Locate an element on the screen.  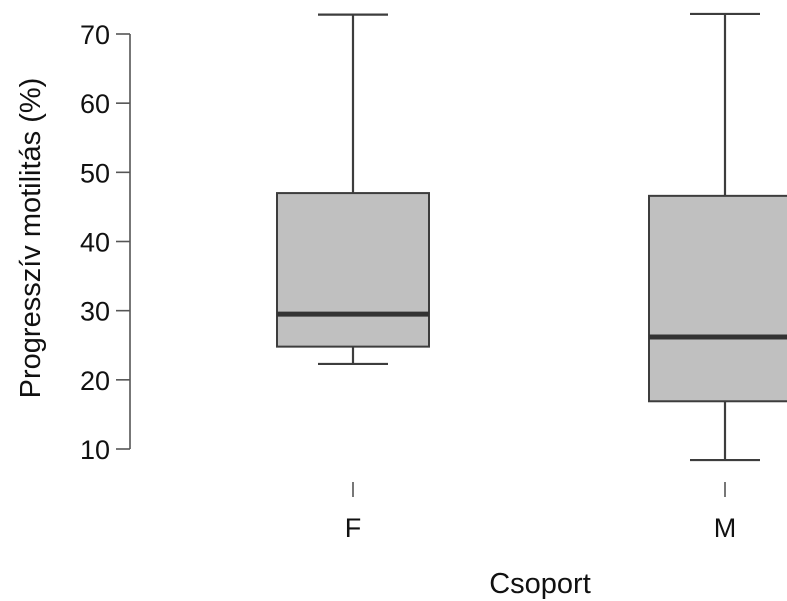
y-axis: 10 20 30 40 50 60 70 is located at coordinates (105, 242).